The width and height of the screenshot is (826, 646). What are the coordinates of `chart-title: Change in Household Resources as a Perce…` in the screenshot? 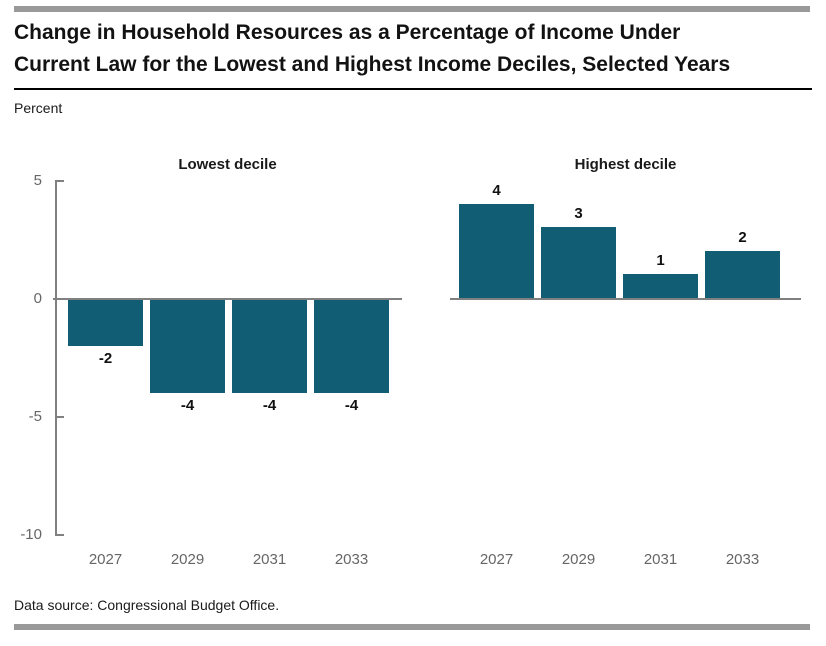 It's located at (414, 49).